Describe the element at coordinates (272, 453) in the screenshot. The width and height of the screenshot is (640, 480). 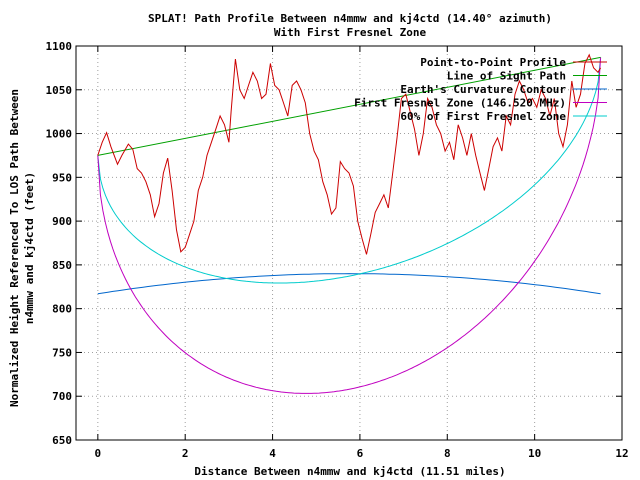
I see `x-tick-label: 4` at that location.